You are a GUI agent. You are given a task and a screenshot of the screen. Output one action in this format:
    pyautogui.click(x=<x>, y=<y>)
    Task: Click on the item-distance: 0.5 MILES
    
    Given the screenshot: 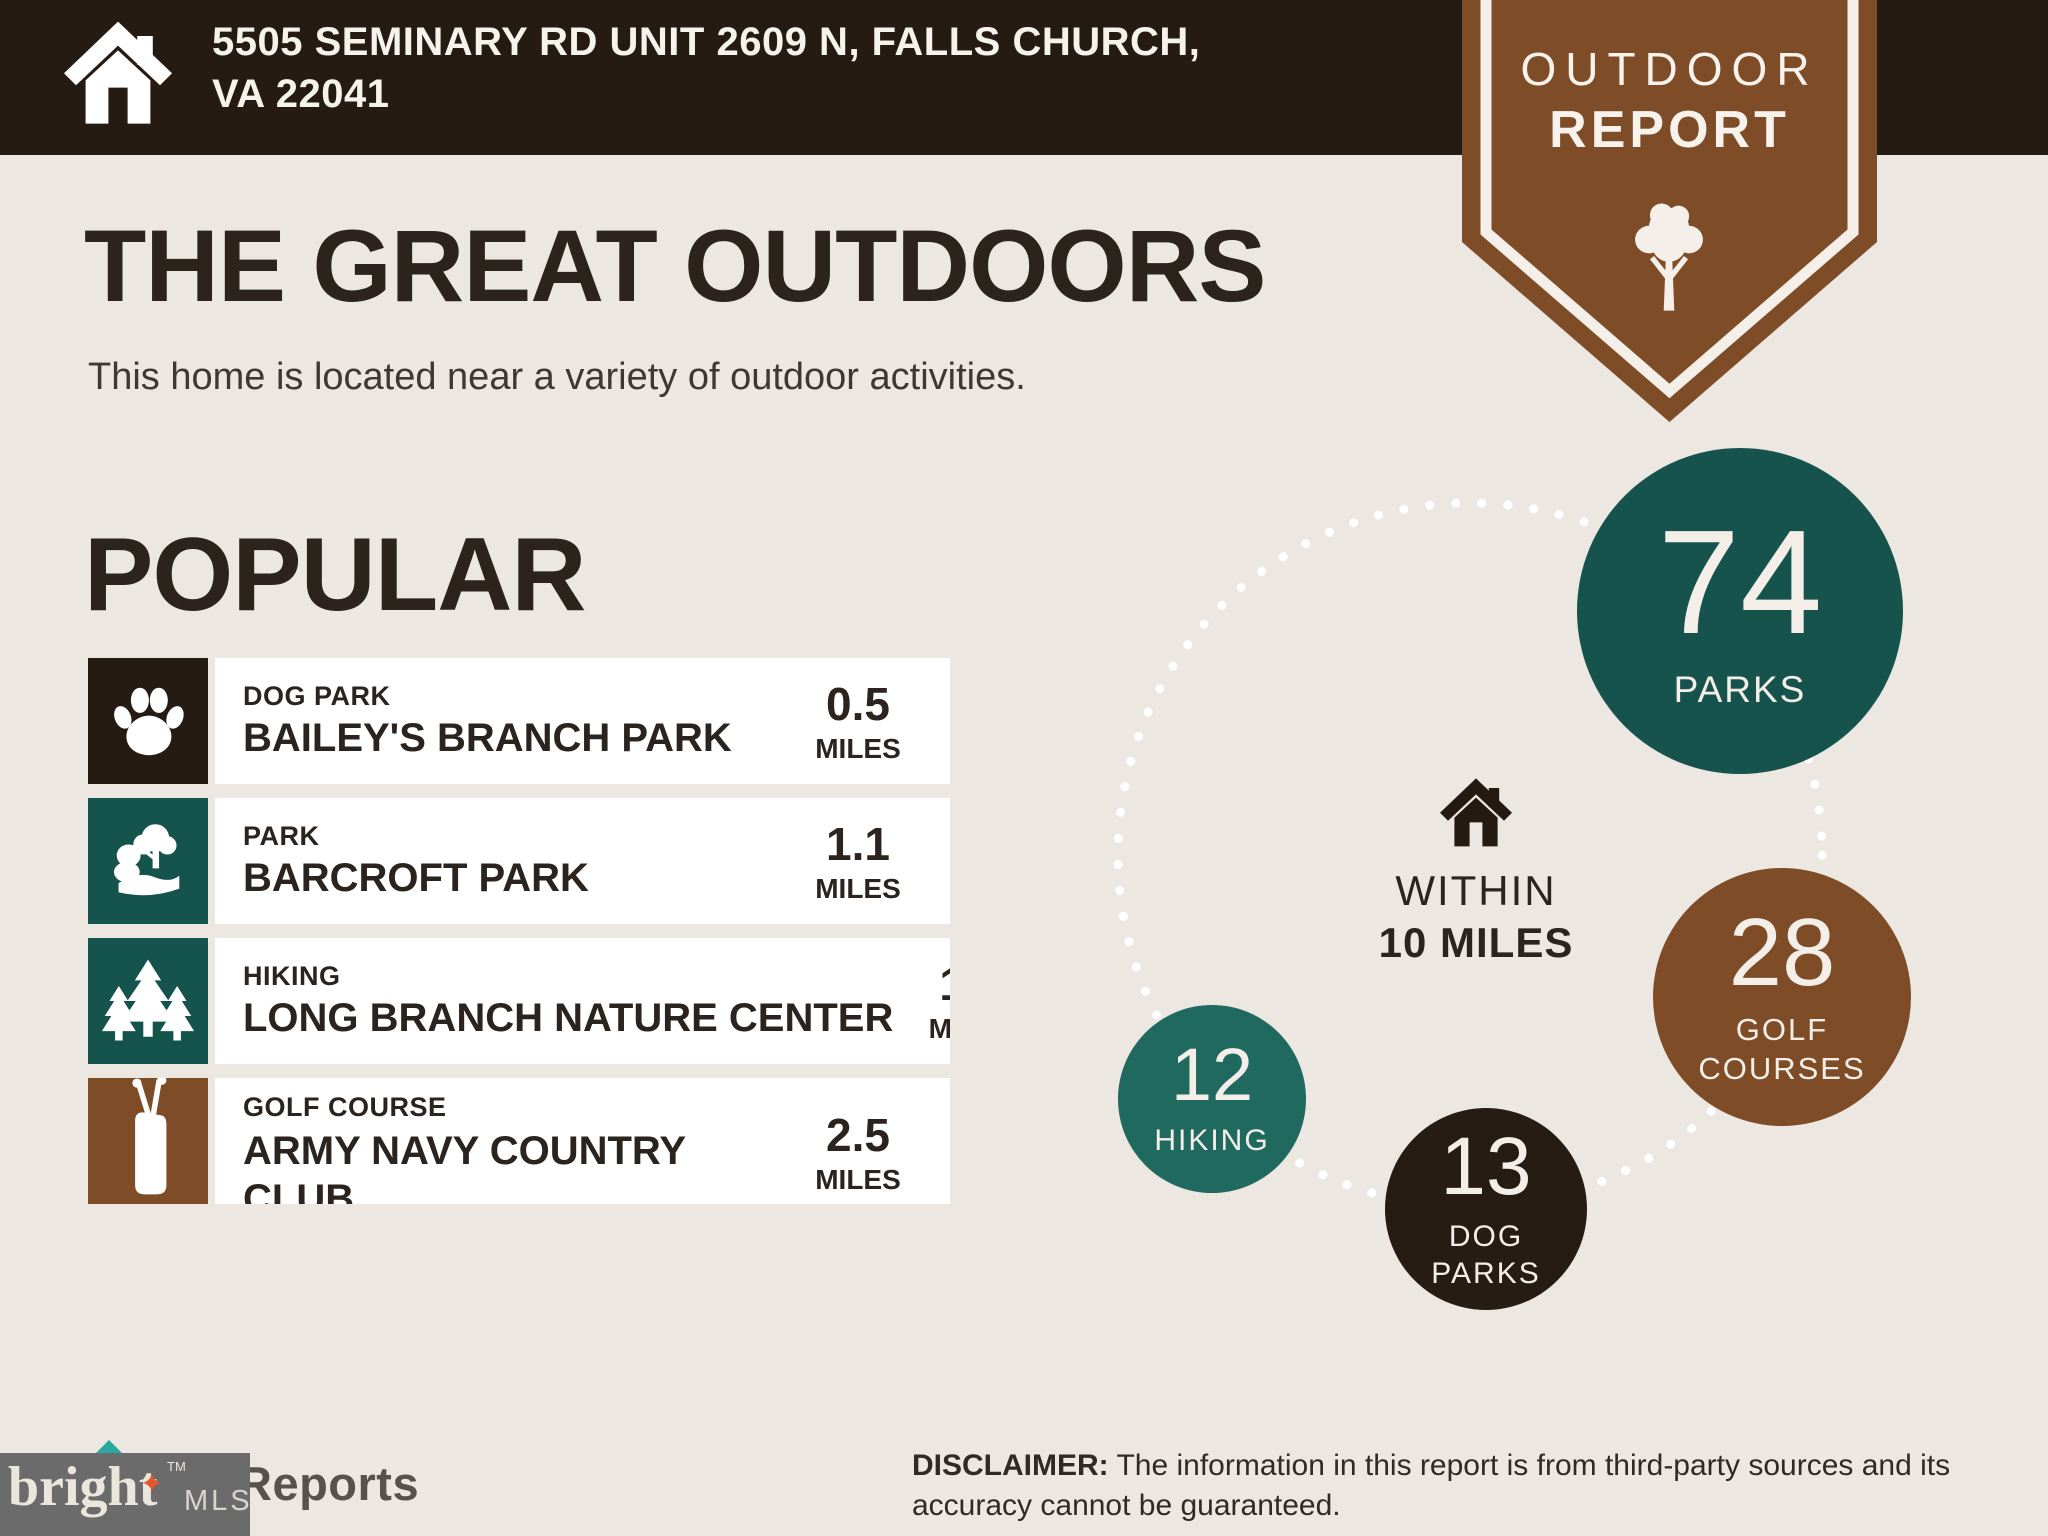 What is the action you would take?
    pyautogui.click(x=858, y=721)
    